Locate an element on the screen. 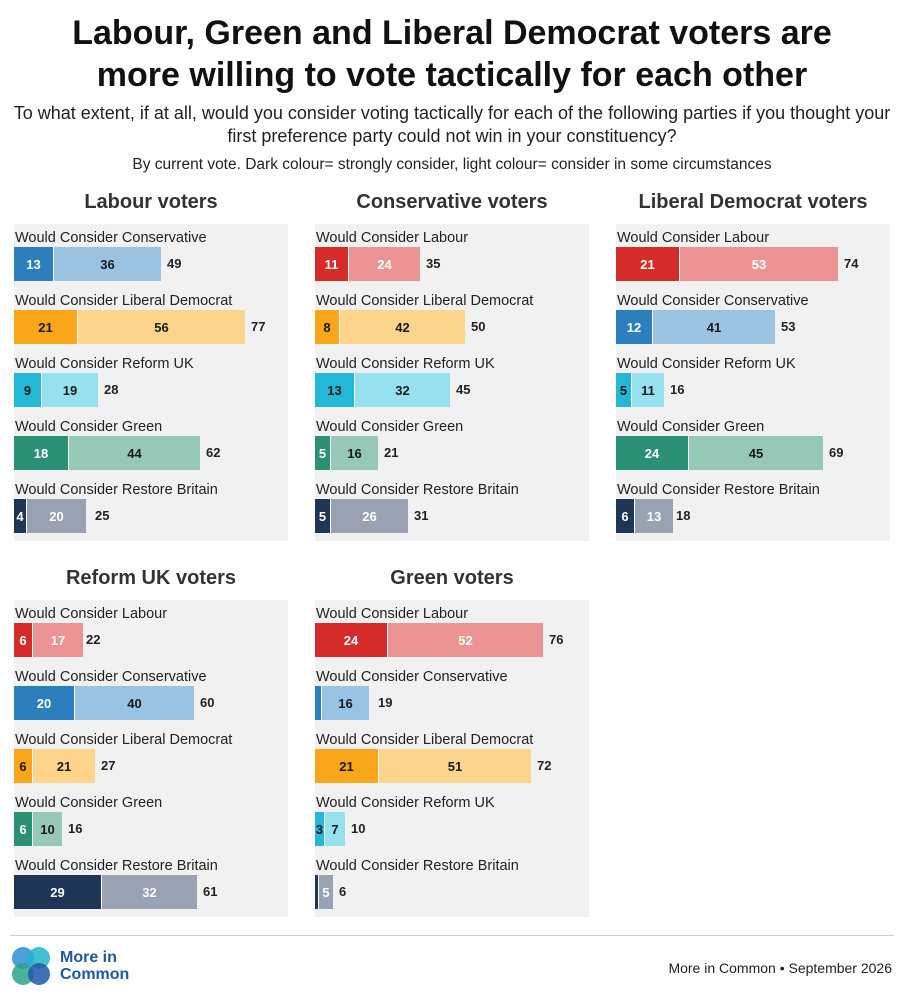 The height and width of the screenshot is (1002, 904). bar-total-label: 72 is located at coordinates (544, 765).